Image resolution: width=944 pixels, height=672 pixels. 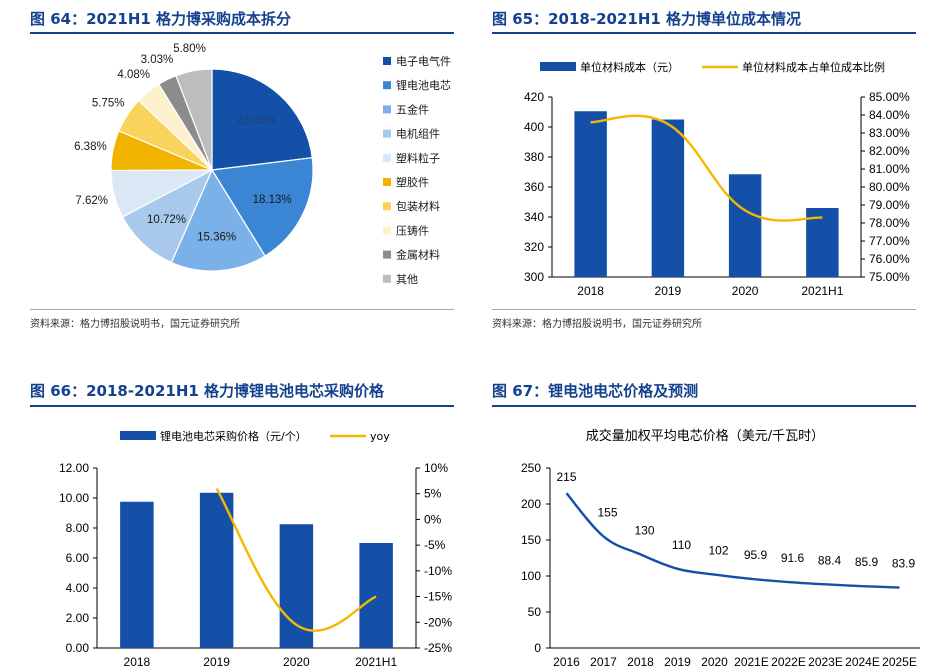 What do you see at coordinates (566, 662) in the screenshot?
I see `x-tick-label: 2016` at bounding box center [566, 662].